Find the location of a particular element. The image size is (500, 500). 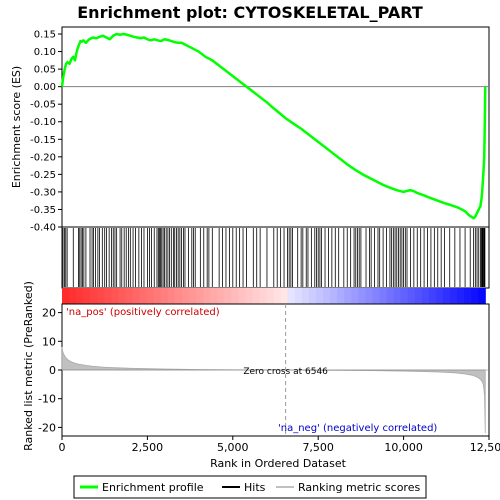

x-tick-label: 10,000 is located at coordinates (403, 447).